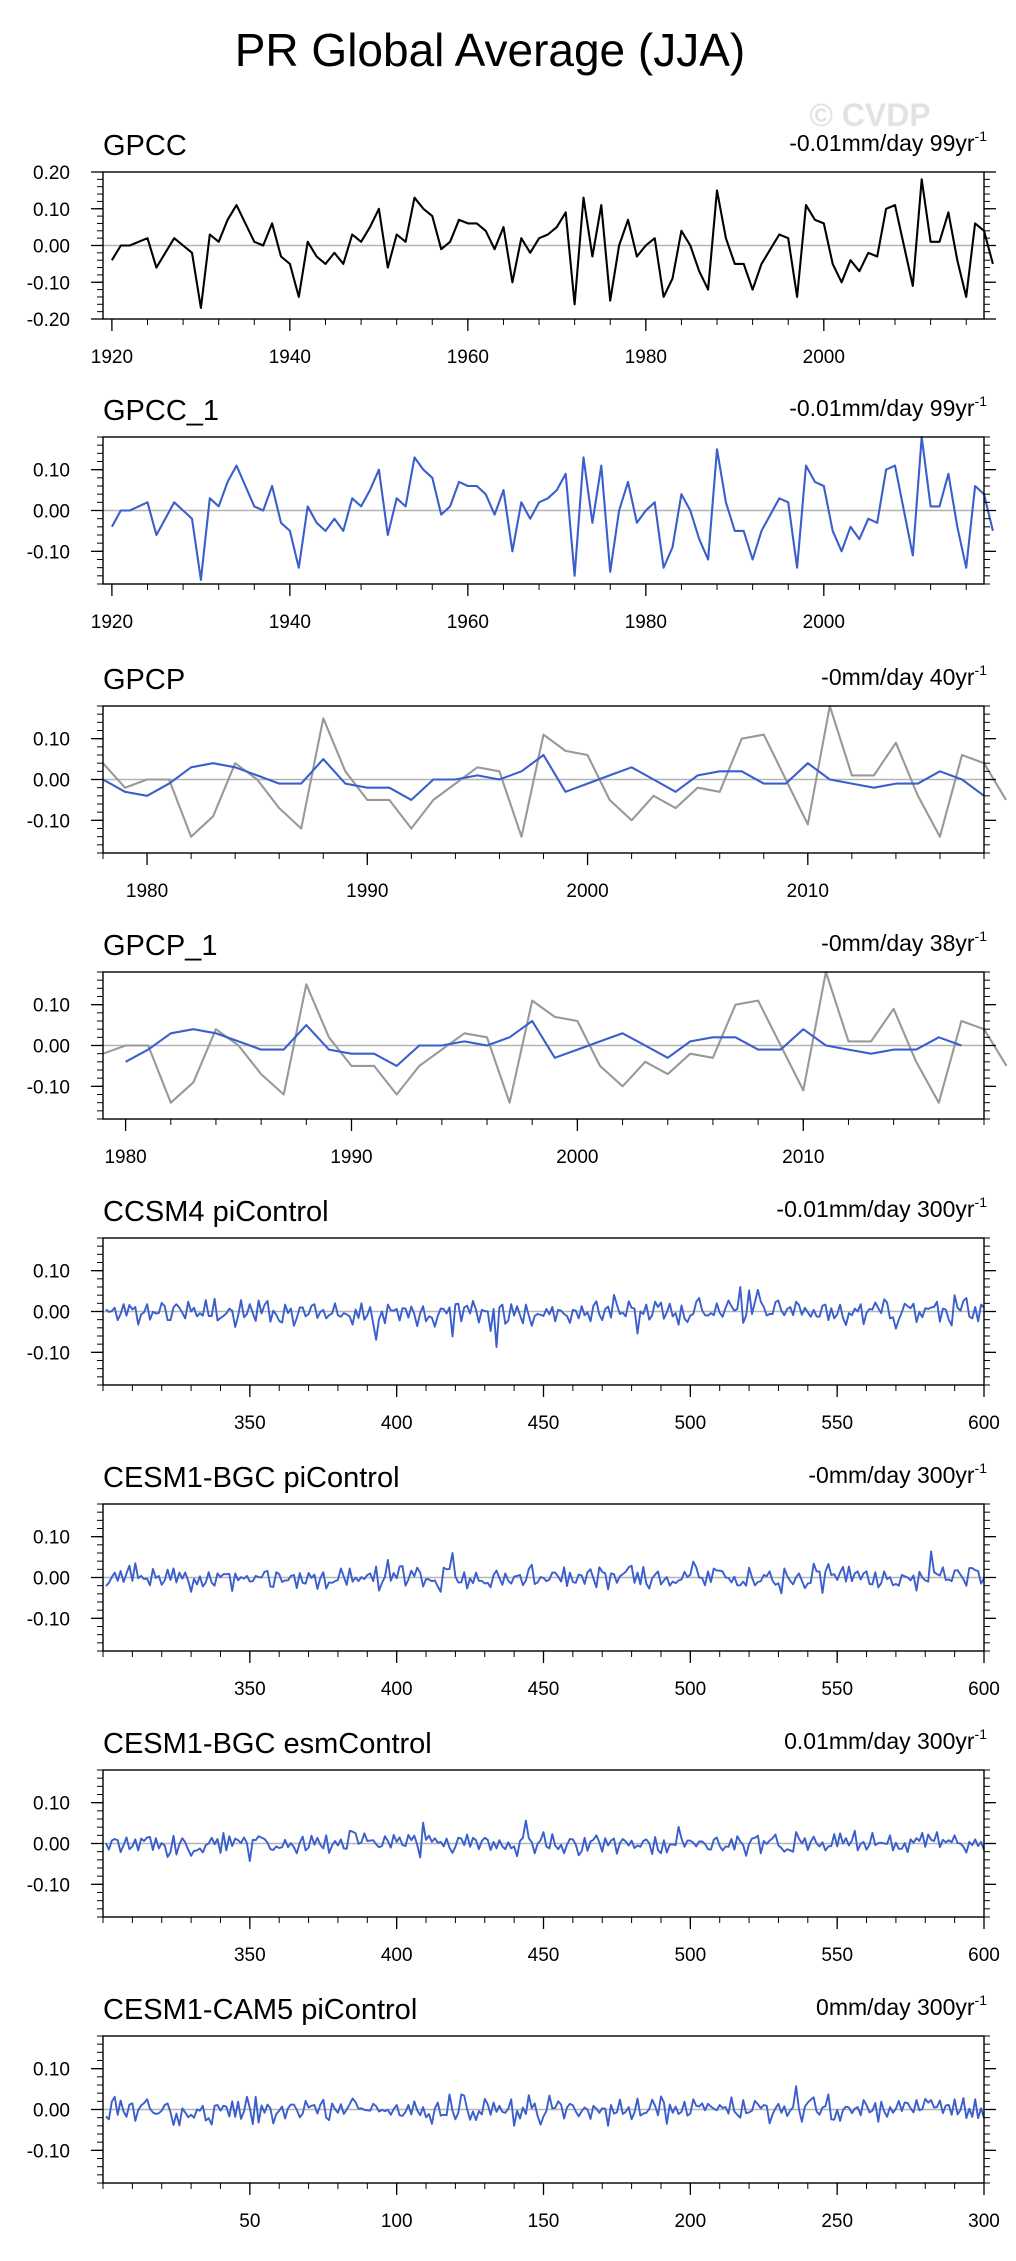 Image resolution: width=1016 pixels, height=2261 pixels. I want to click on series-line-gpcp, so click(543, 777).